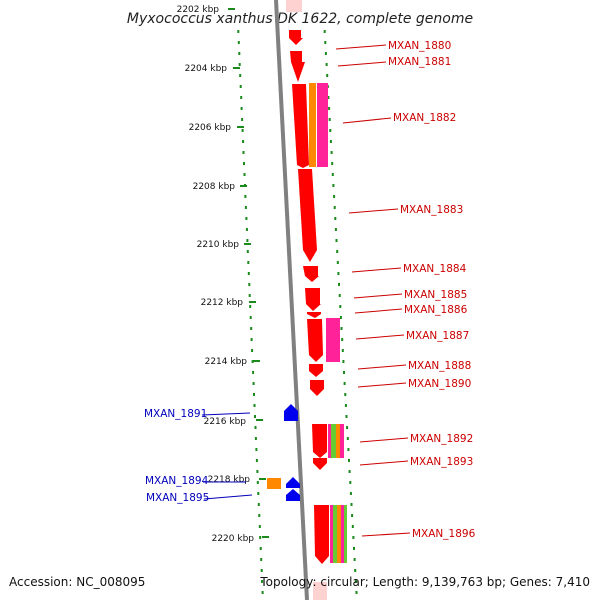 This screenshot has width=600, height=600. Describe the element at coordinates (210, 128) in the screenshot. I see `tick-label-2206: 2206 kbp` at that location.